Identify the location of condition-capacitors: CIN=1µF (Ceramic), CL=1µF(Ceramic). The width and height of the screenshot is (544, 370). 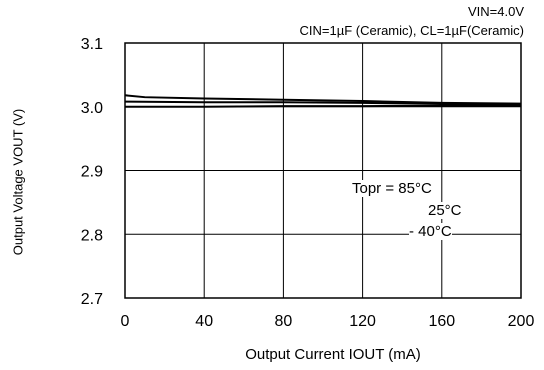
(411, 30).